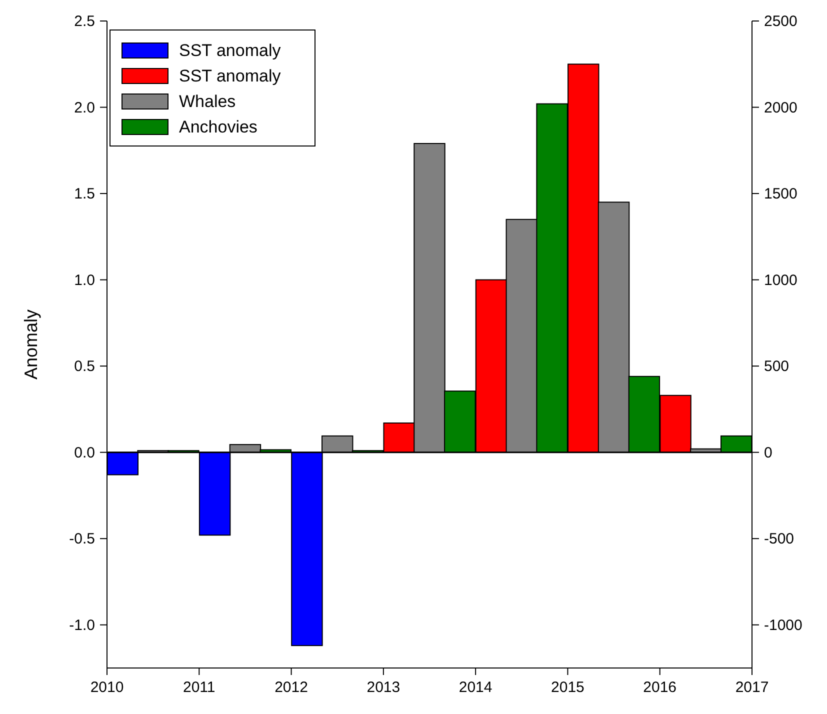  What do you see at coordinates (781, 21) in the screenshot?
I see `y2-tick-label: 2500` at bounding box center [781, 21].